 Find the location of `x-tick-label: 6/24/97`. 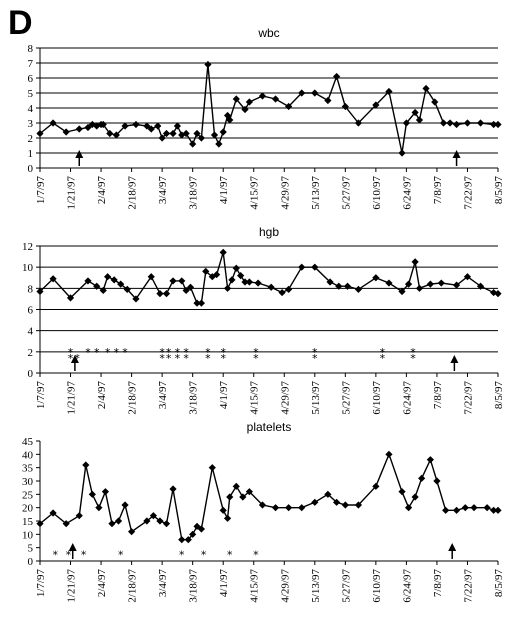

x-tick-label: 6/24/97 is located at coordinates (407, 398).